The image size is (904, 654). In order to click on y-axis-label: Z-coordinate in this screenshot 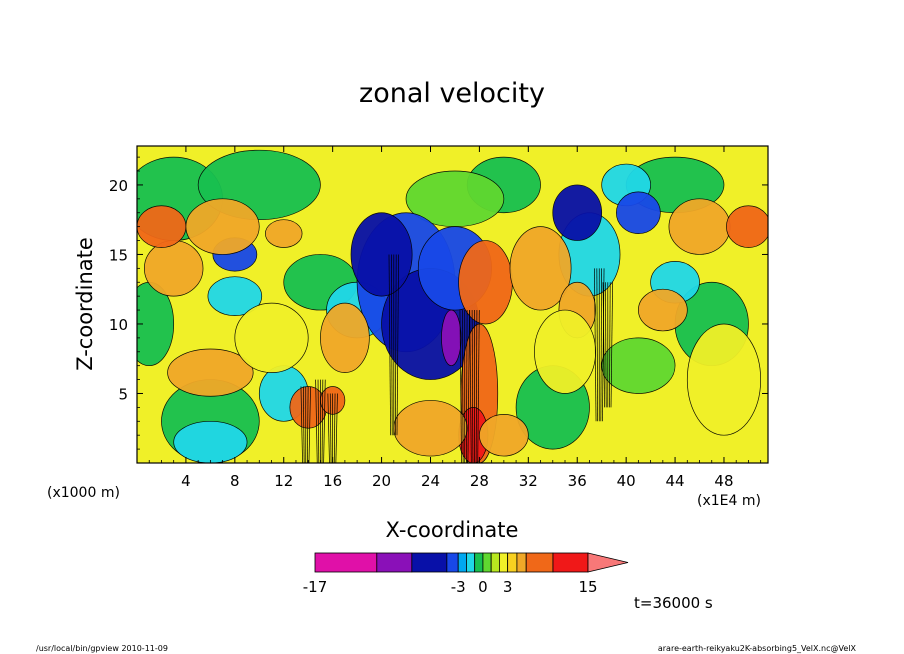, I will do `click(85, 304)`.